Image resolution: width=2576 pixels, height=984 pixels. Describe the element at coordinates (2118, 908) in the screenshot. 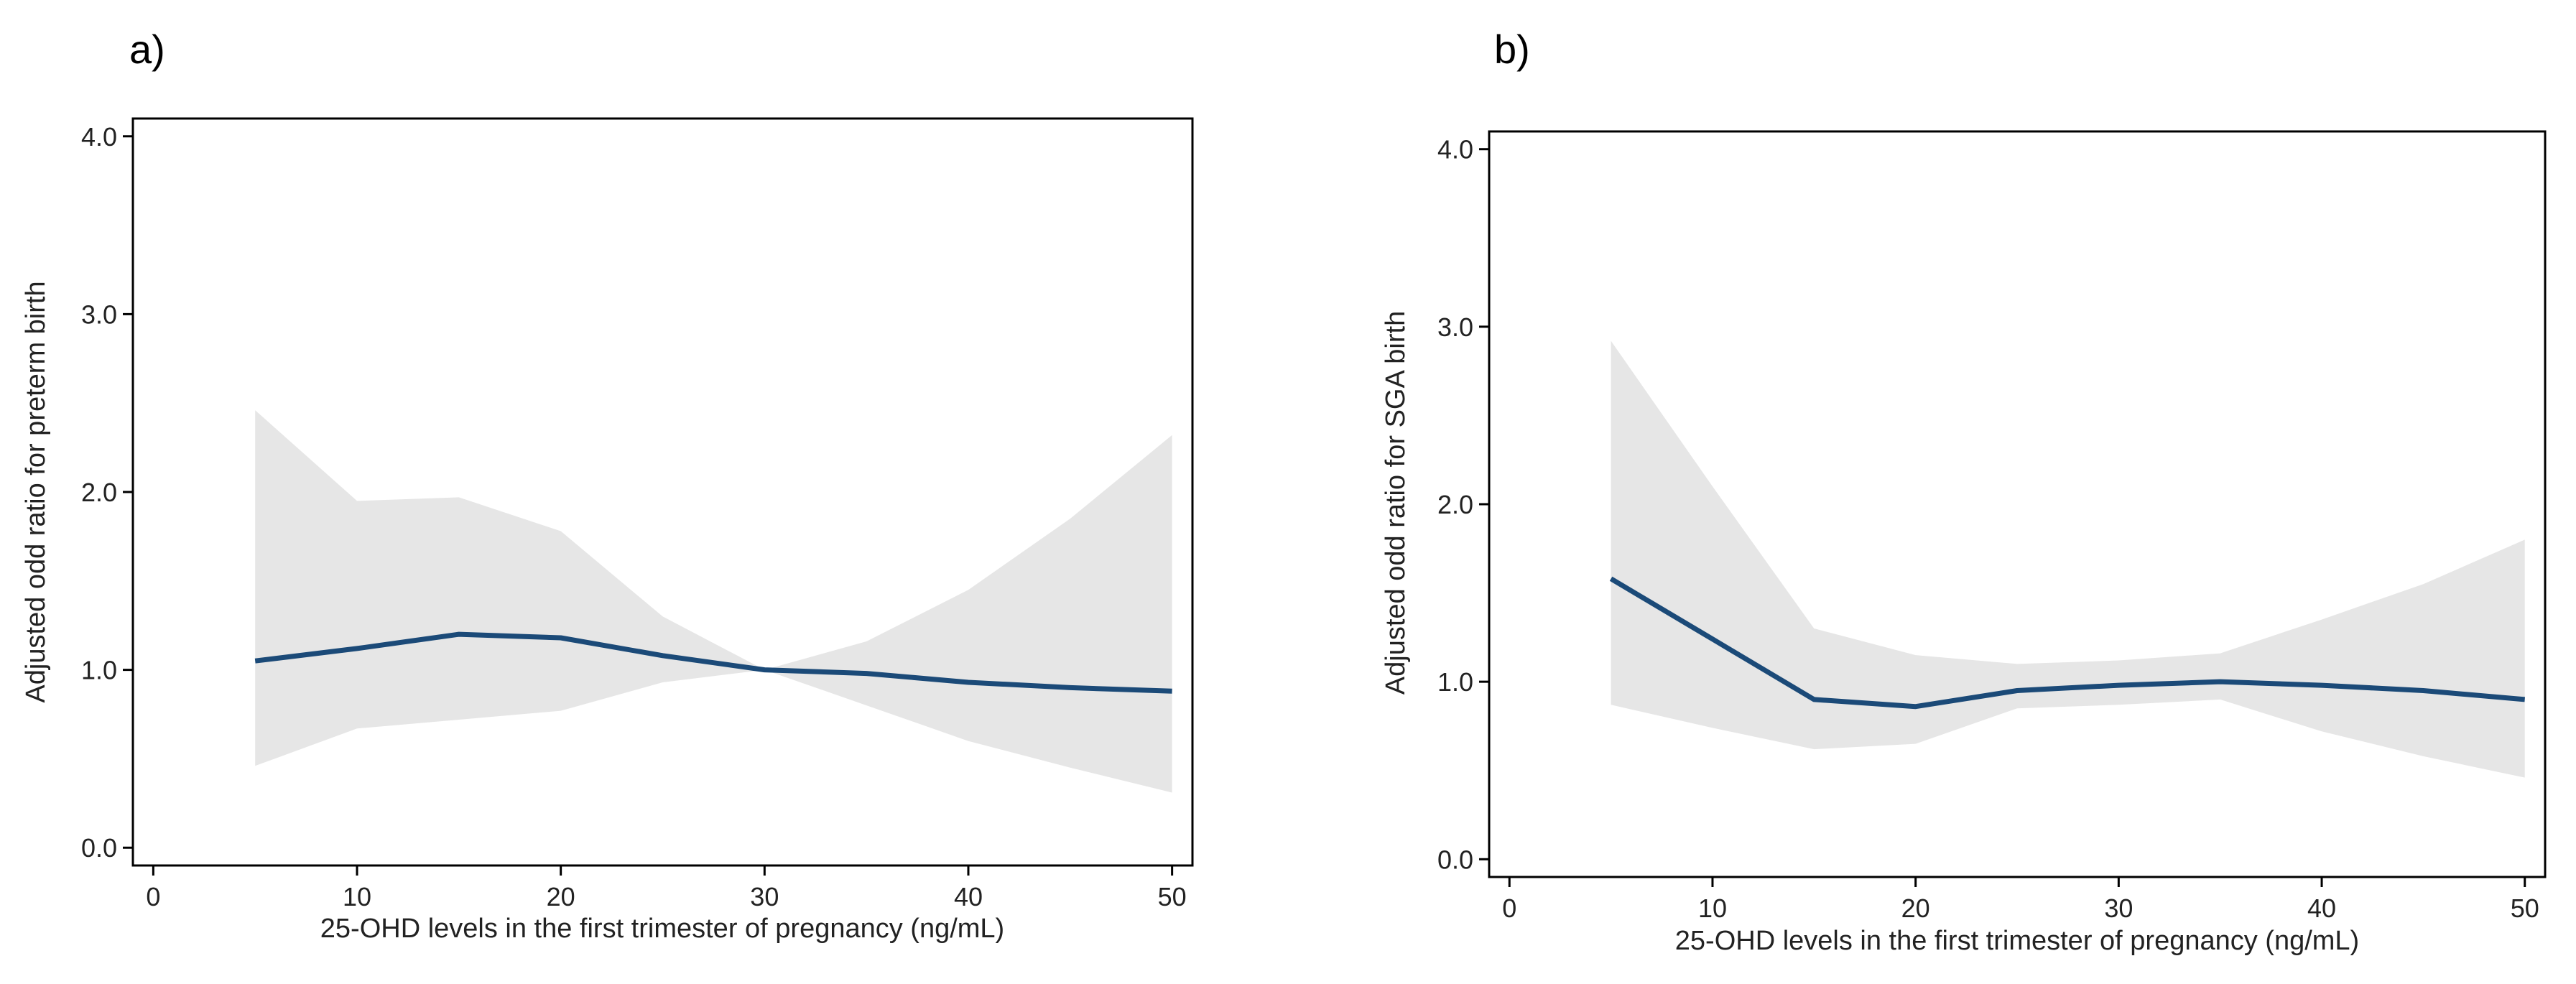

I see `panel-b-x-tick-label: 30` at that location.